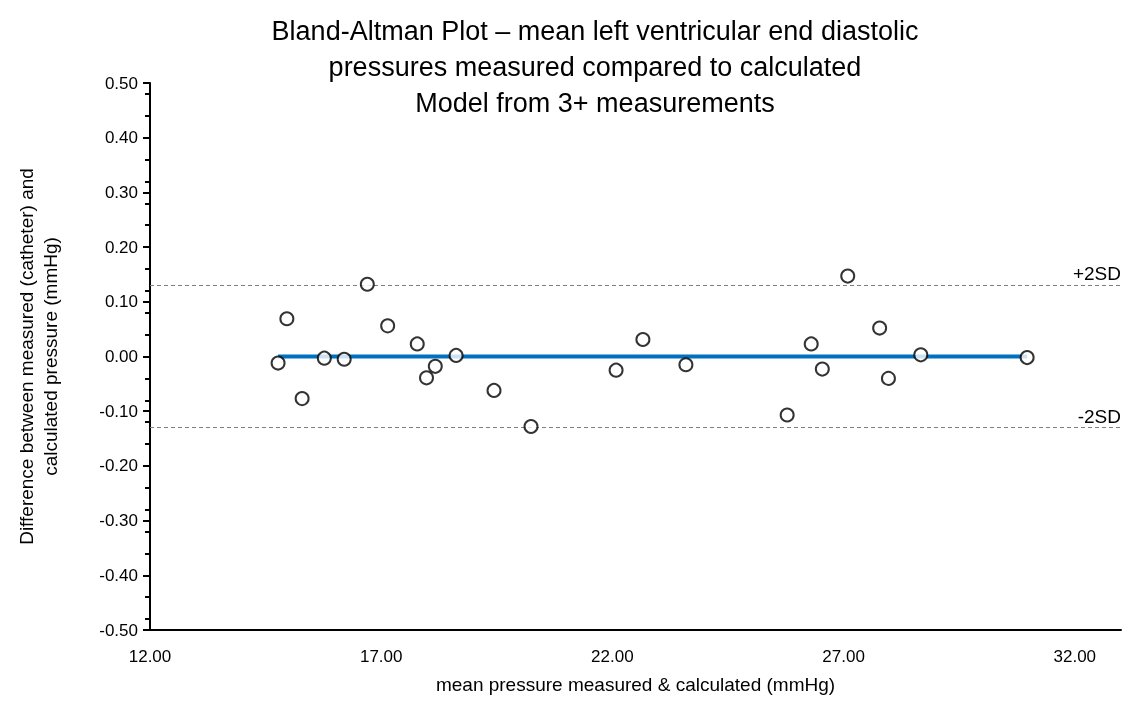  Describe the element at coordinates (118, 521) in the screenshot. I see `y-tick-label: -0.30` at that location.